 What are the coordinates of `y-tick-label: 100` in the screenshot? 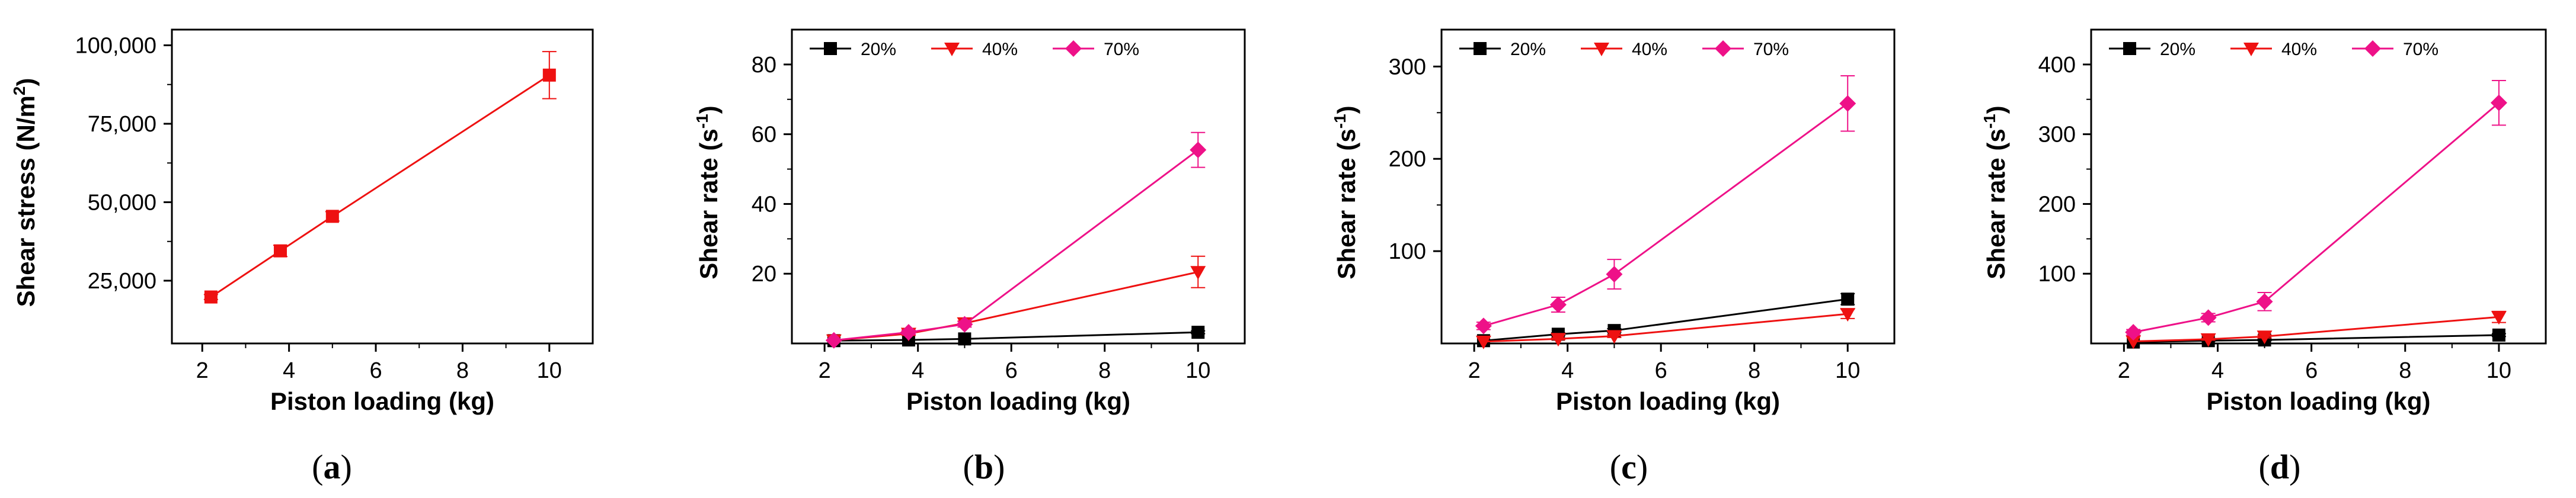 It's located at (1407, 251).